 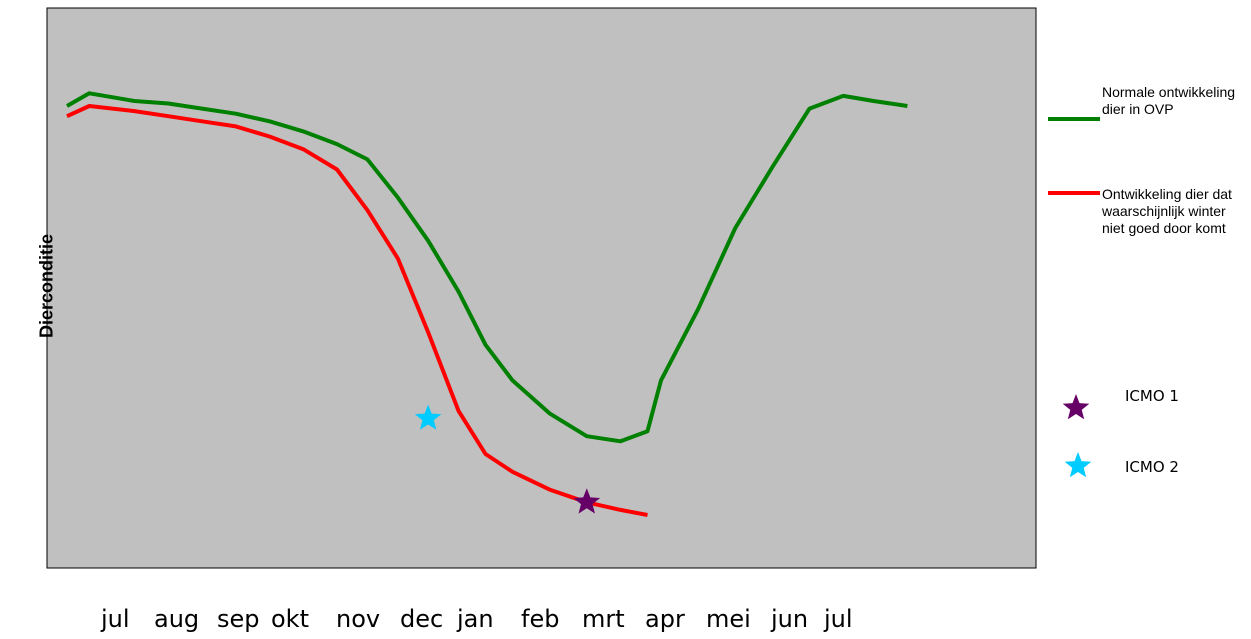 I want to click on x-tick-label-jun: jun, so click(x=790, y=619).